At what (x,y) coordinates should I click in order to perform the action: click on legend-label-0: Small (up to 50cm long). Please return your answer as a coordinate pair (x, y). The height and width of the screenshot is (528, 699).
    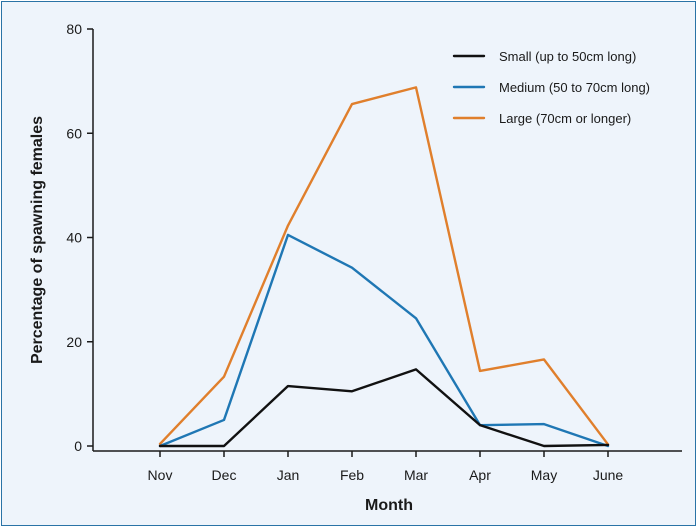
    Looking at the image, I should click on (567, 56).